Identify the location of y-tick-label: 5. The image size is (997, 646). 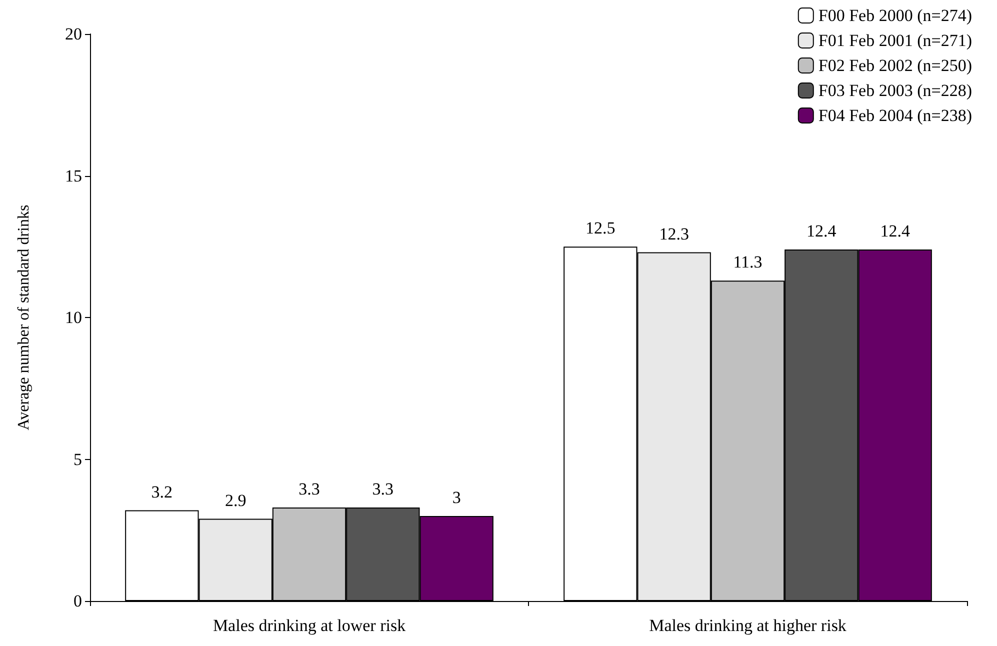
(78, 459).